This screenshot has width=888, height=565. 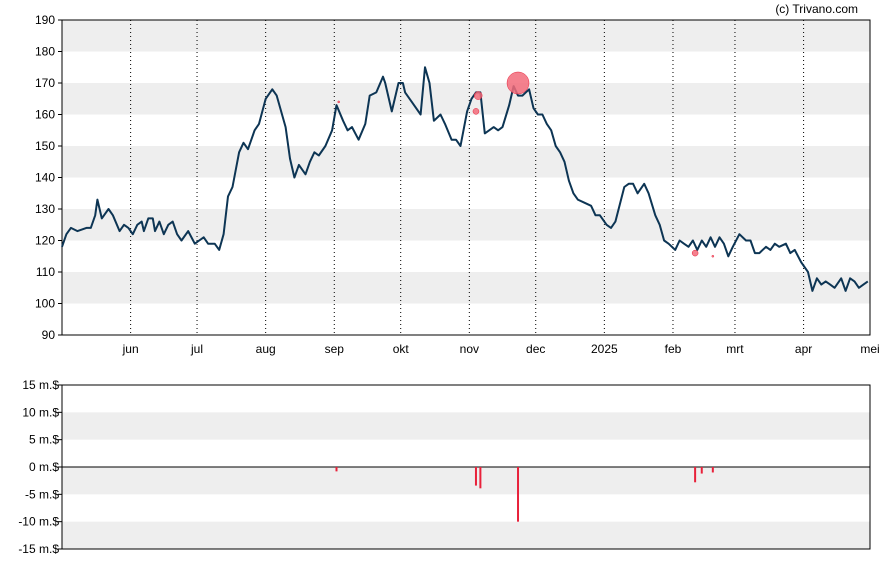 I want to click on volume-y-tick-label: -15 m.$, so click(x=38, y=549).